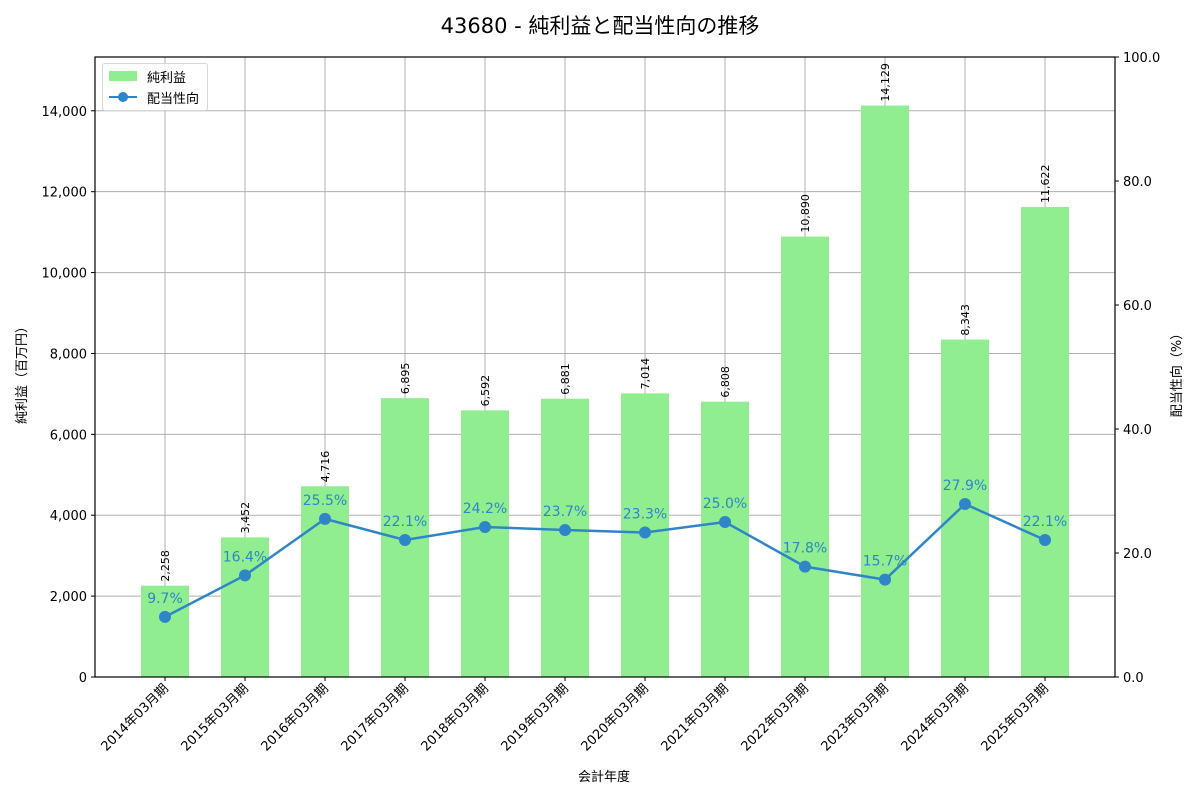 The image size is (1200, 800). What do you see at coordinates (965, 486) in the screenshot?
I see `payout-ratio-label: 27.9%` at bounding box center [965, 486].